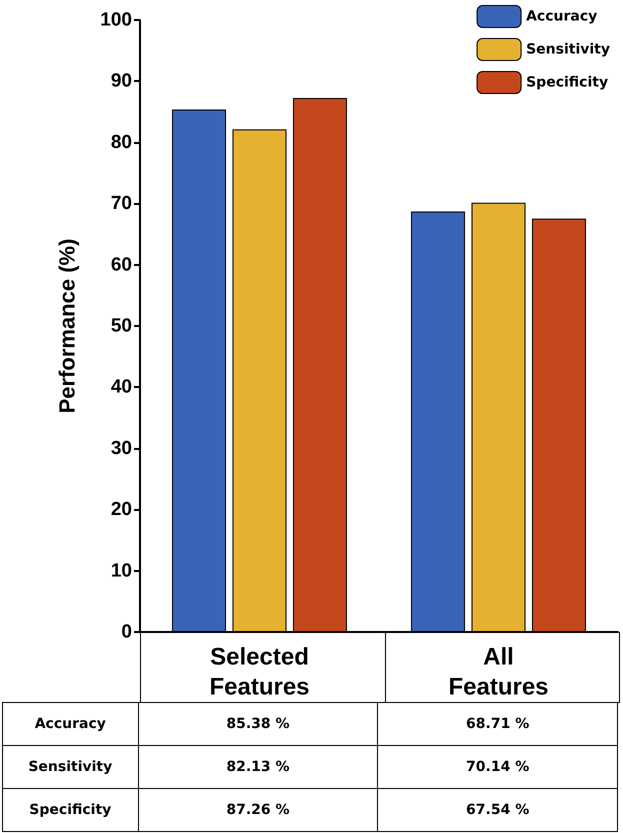 The width and height of the screenshot is (623, 833). I want to click on legend-label: Sensitivity, so click(568, 50).